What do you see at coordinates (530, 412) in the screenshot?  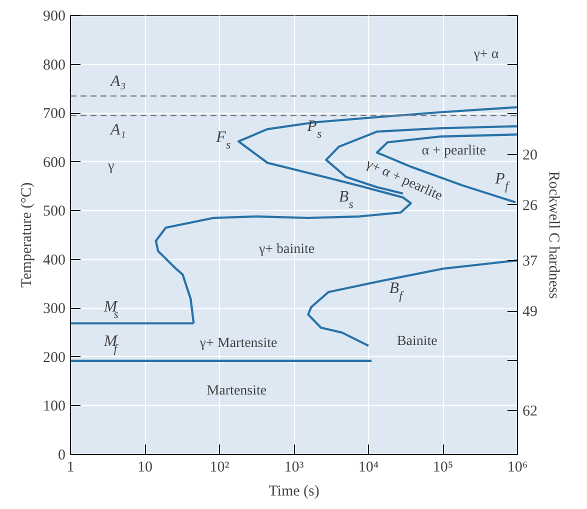 I see `text: 62` at bounding box center [530, 412].